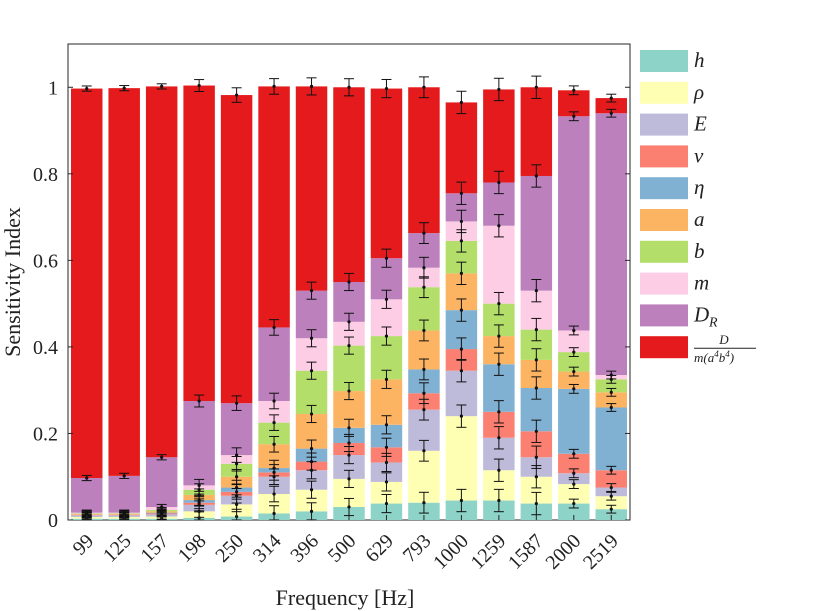 The width and height of the screenshot is (830, 611). What do you see at coordinates (45, 348) in the screenshot?
I see `y-tick-label: 0.4` at bounding box center [45, 348].